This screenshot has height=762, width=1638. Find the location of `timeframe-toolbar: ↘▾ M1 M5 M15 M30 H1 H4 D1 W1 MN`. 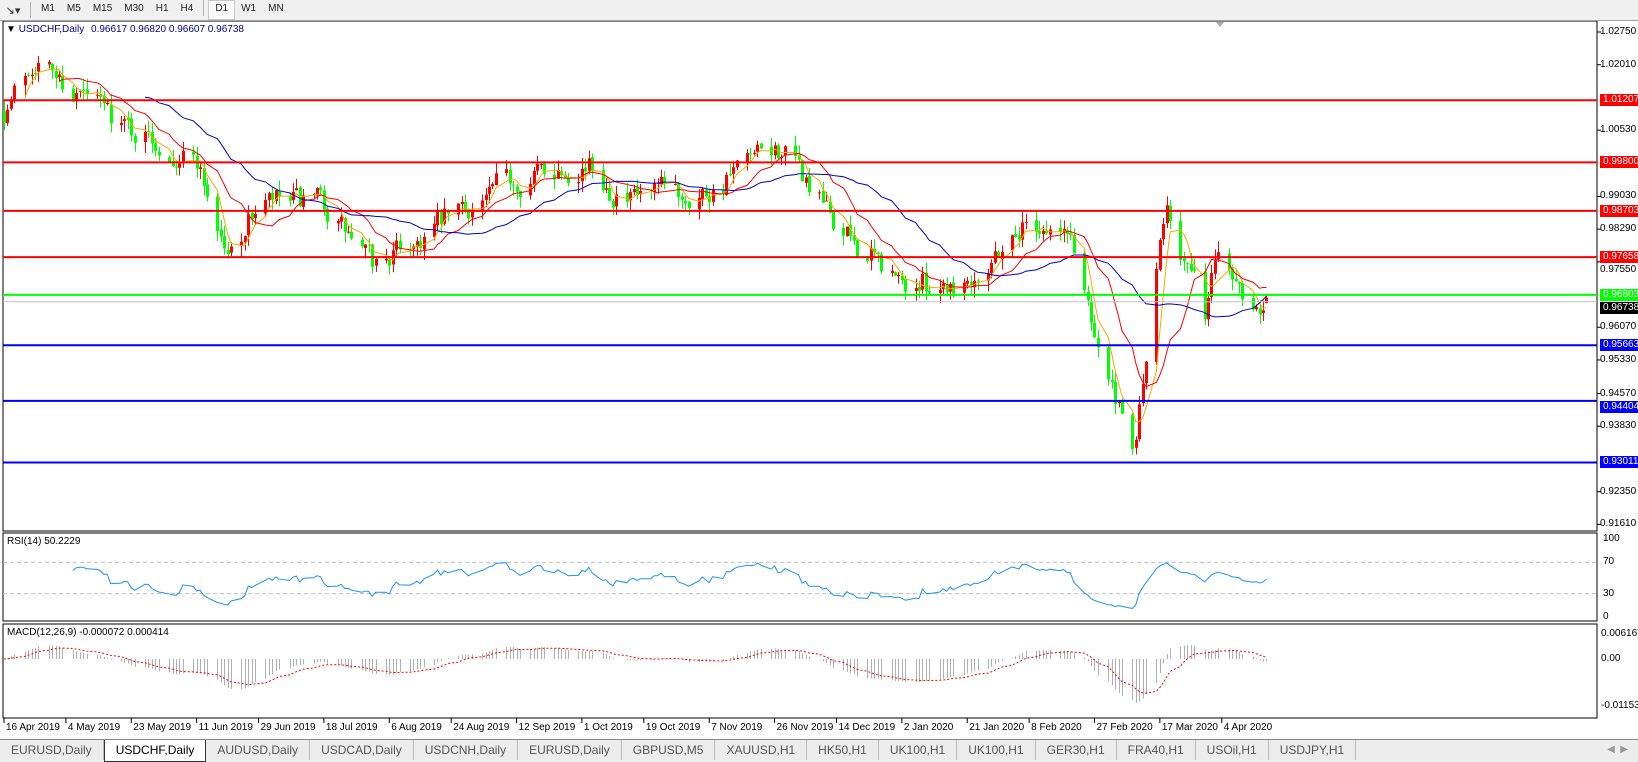

timeframe-toolbar: ↘▾ M1 M5 M15 M30 H1 H4 D1 W1 MN is located at coordinates (819, 10).